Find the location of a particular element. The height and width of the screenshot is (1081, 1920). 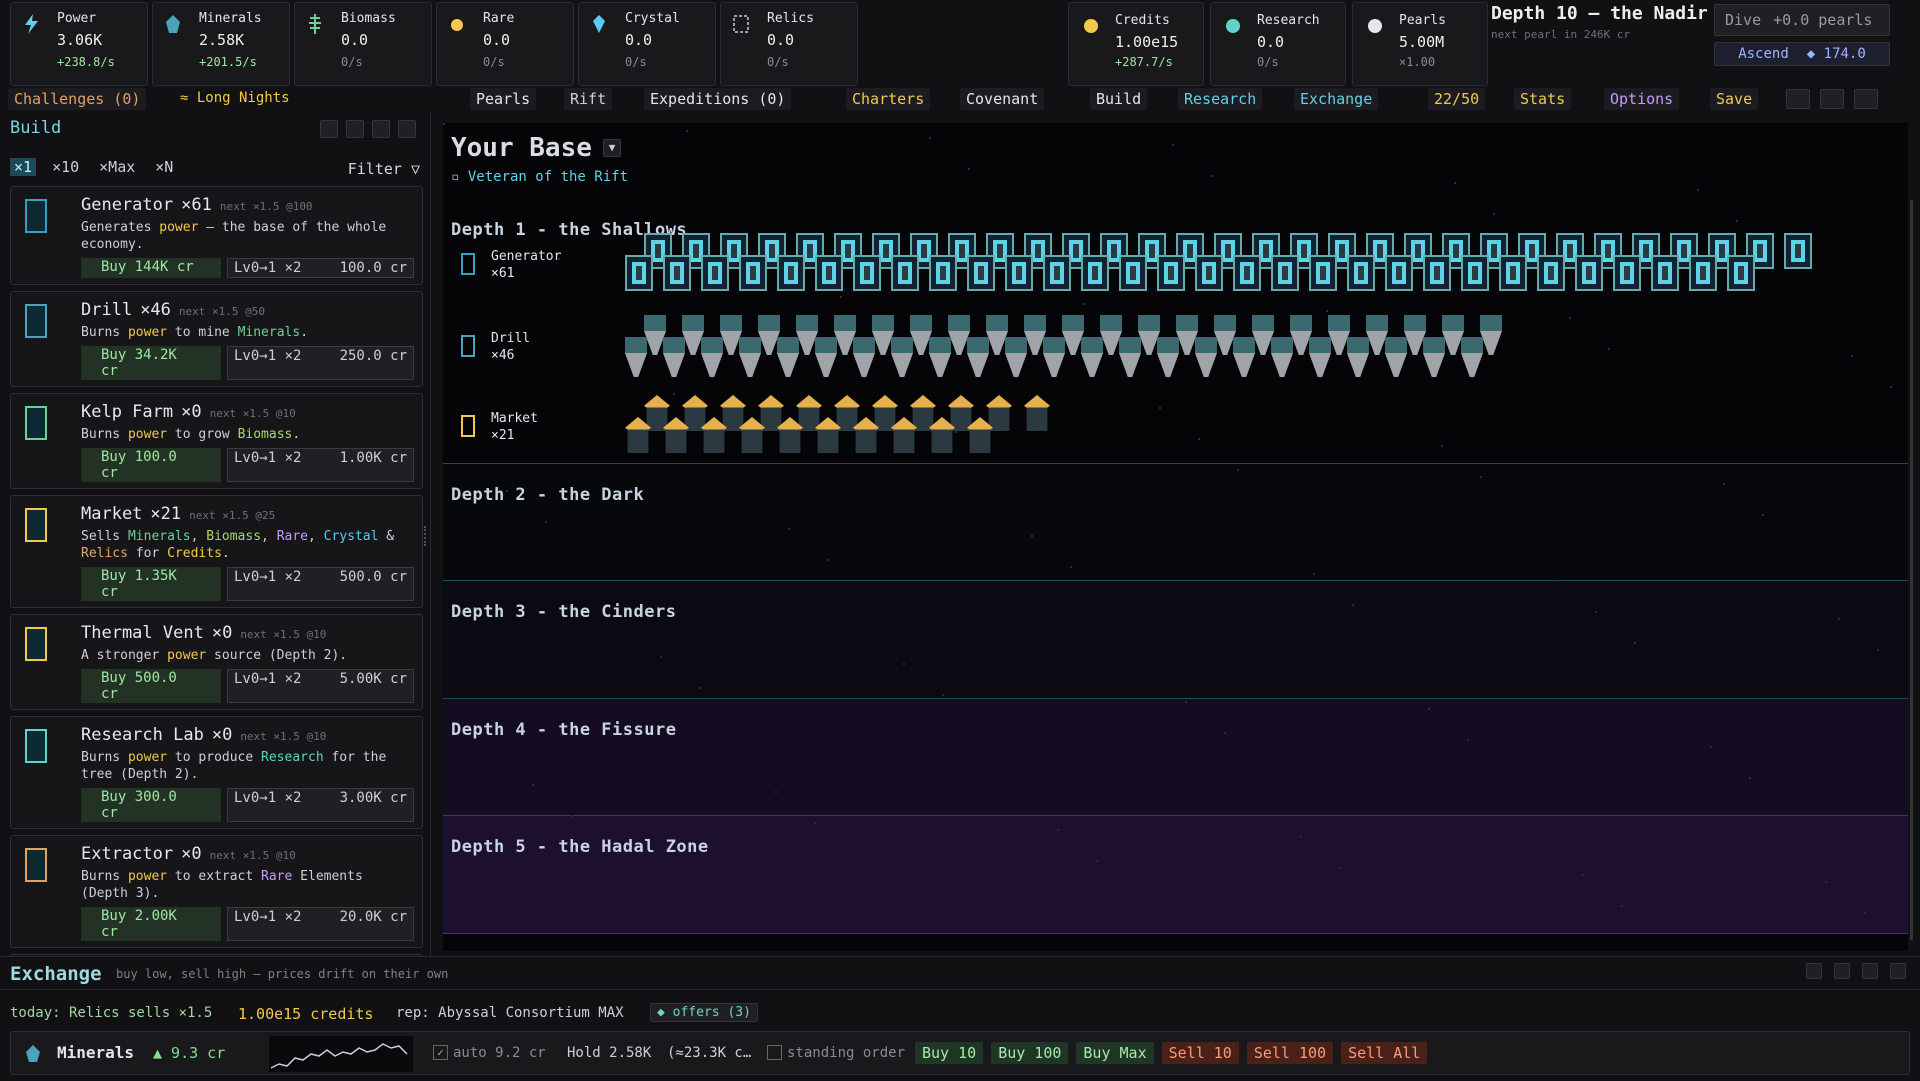

trade-button: Sell 100 is located at coordinates (1290, 1053).